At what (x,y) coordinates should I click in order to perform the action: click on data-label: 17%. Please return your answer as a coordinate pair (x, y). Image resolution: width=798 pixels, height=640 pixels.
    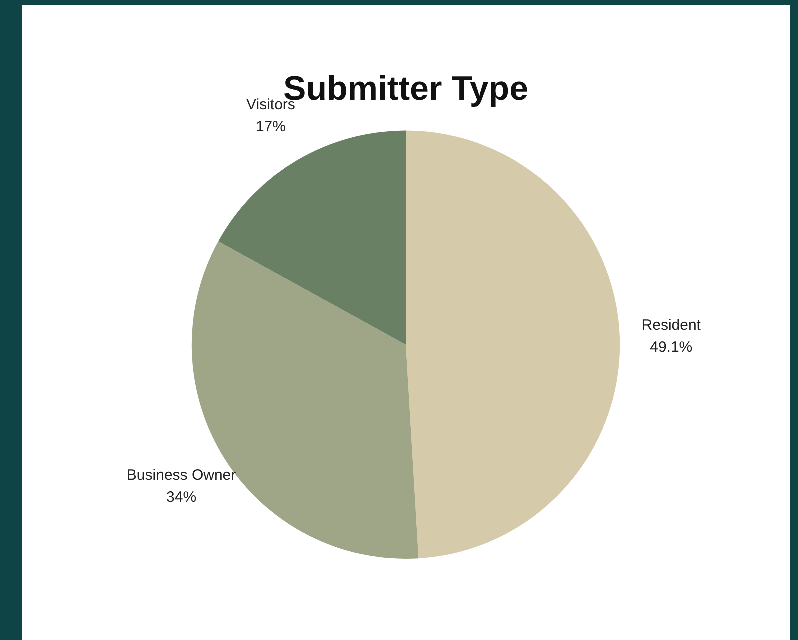
    Looking at the image, I should click on (271, 127).